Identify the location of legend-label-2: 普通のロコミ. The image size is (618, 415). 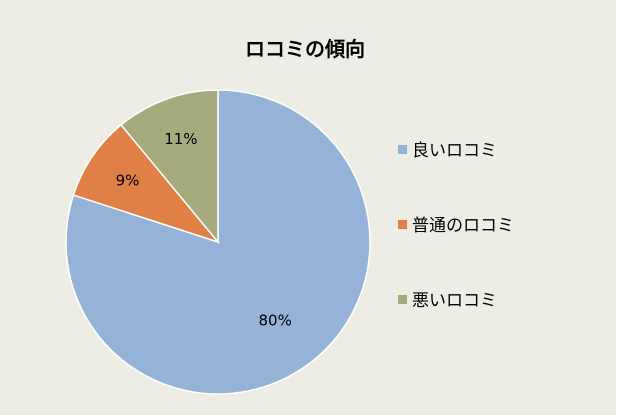
(463, 226).